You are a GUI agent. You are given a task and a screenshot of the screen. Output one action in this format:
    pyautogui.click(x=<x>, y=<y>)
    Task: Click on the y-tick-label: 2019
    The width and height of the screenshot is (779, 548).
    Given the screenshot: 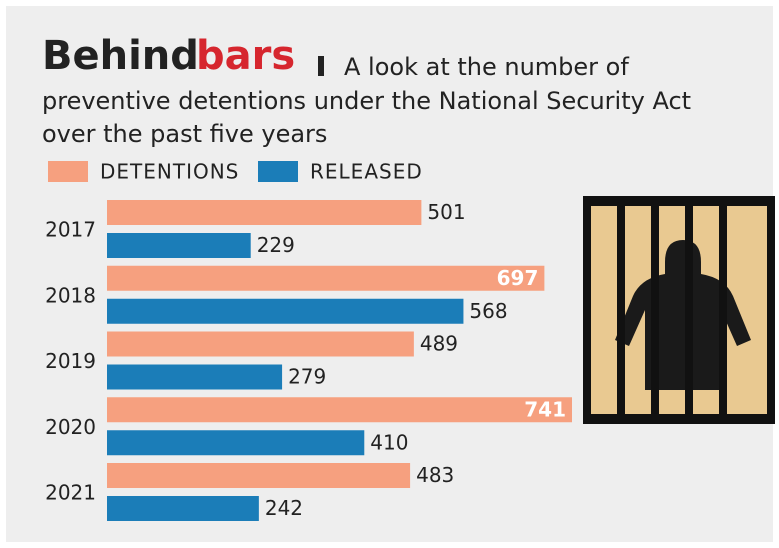 What is the action you would take?
    pyautogui.click(x=70, y=361)
    